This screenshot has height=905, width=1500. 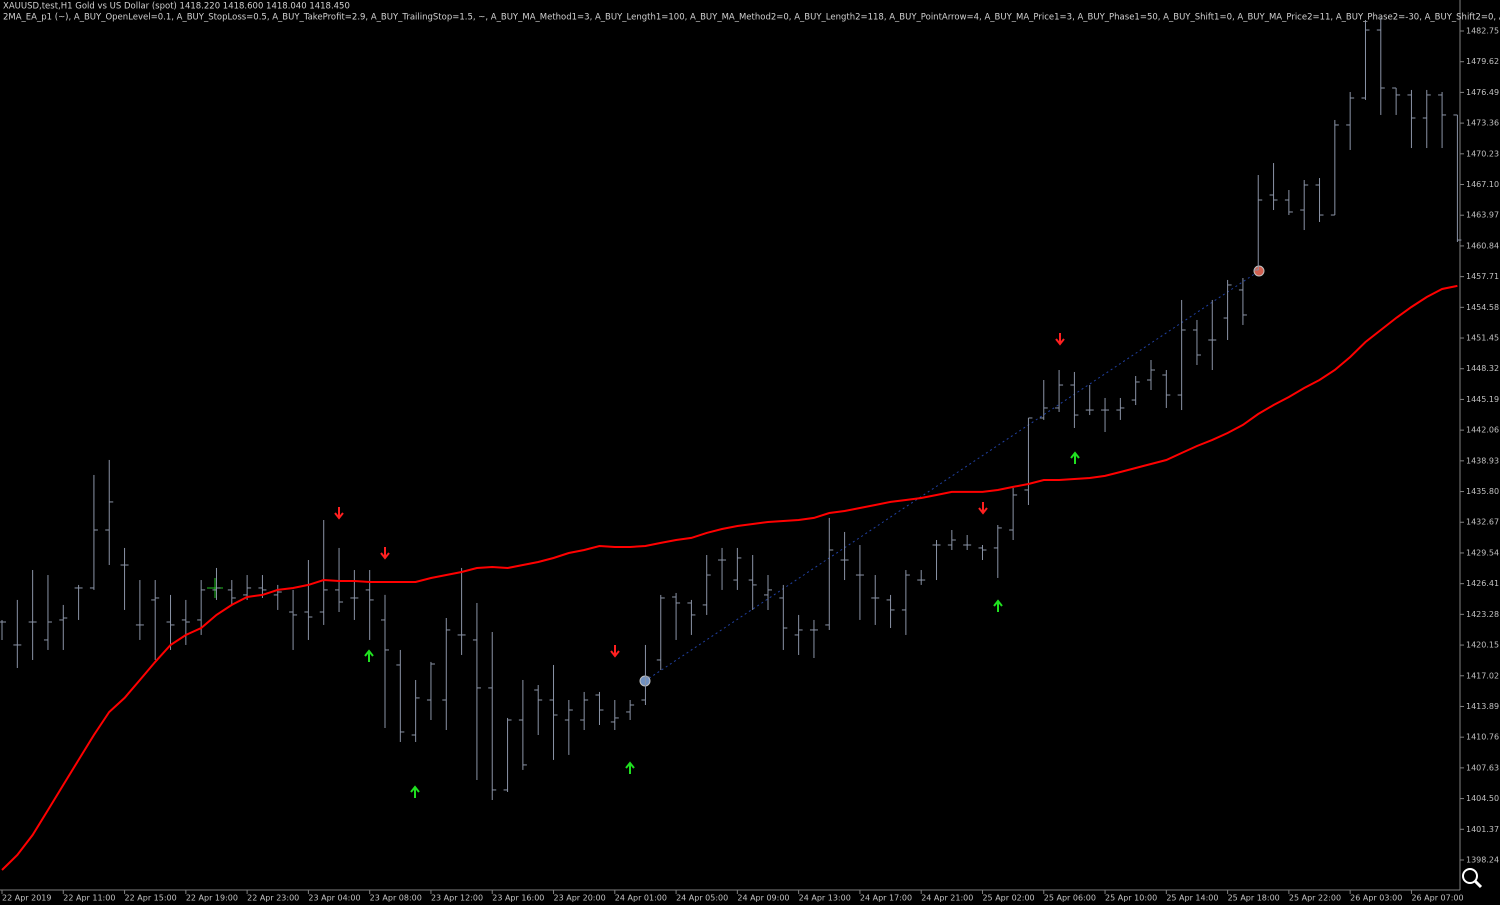 What do you see at coordinates (1478, 884) in the screenshot?
I see `zoom-handle` at bounding box center [1478, 884].